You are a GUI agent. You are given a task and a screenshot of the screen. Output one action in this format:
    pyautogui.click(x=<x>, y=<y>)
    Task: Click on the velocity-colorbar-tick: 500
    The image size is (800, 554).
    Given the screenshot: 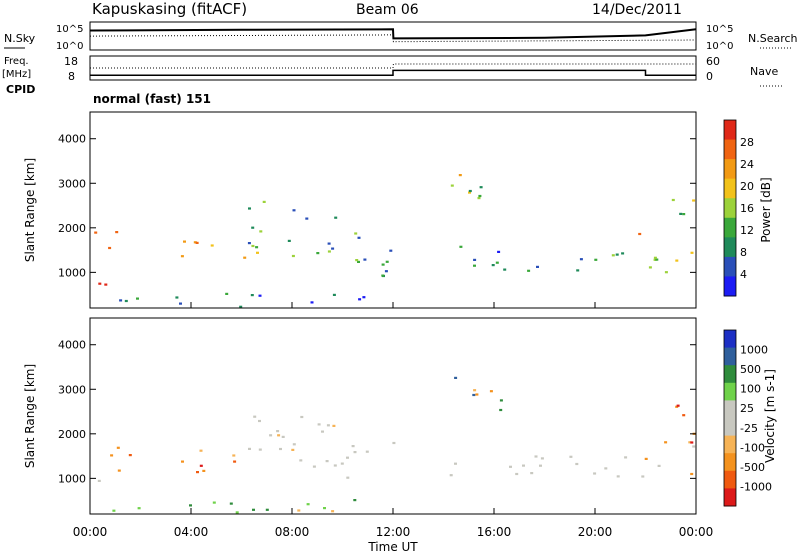 What is the action you would take?
    pyautogui.click(x=750, y=369)
    